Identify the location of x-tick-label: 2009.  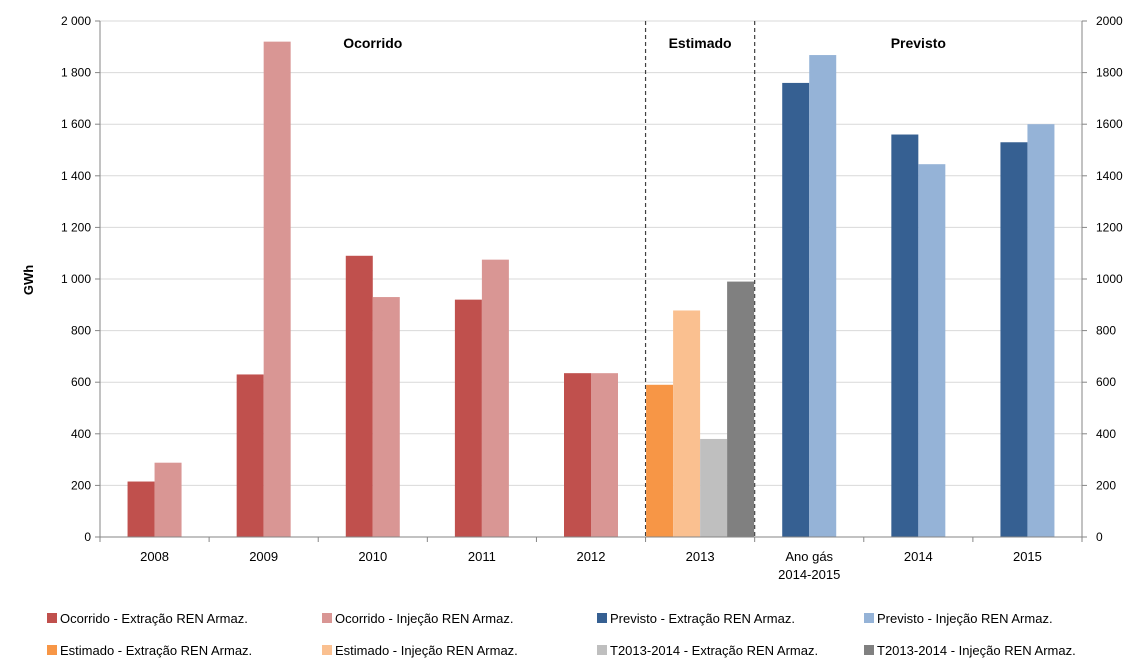
(263, 556).